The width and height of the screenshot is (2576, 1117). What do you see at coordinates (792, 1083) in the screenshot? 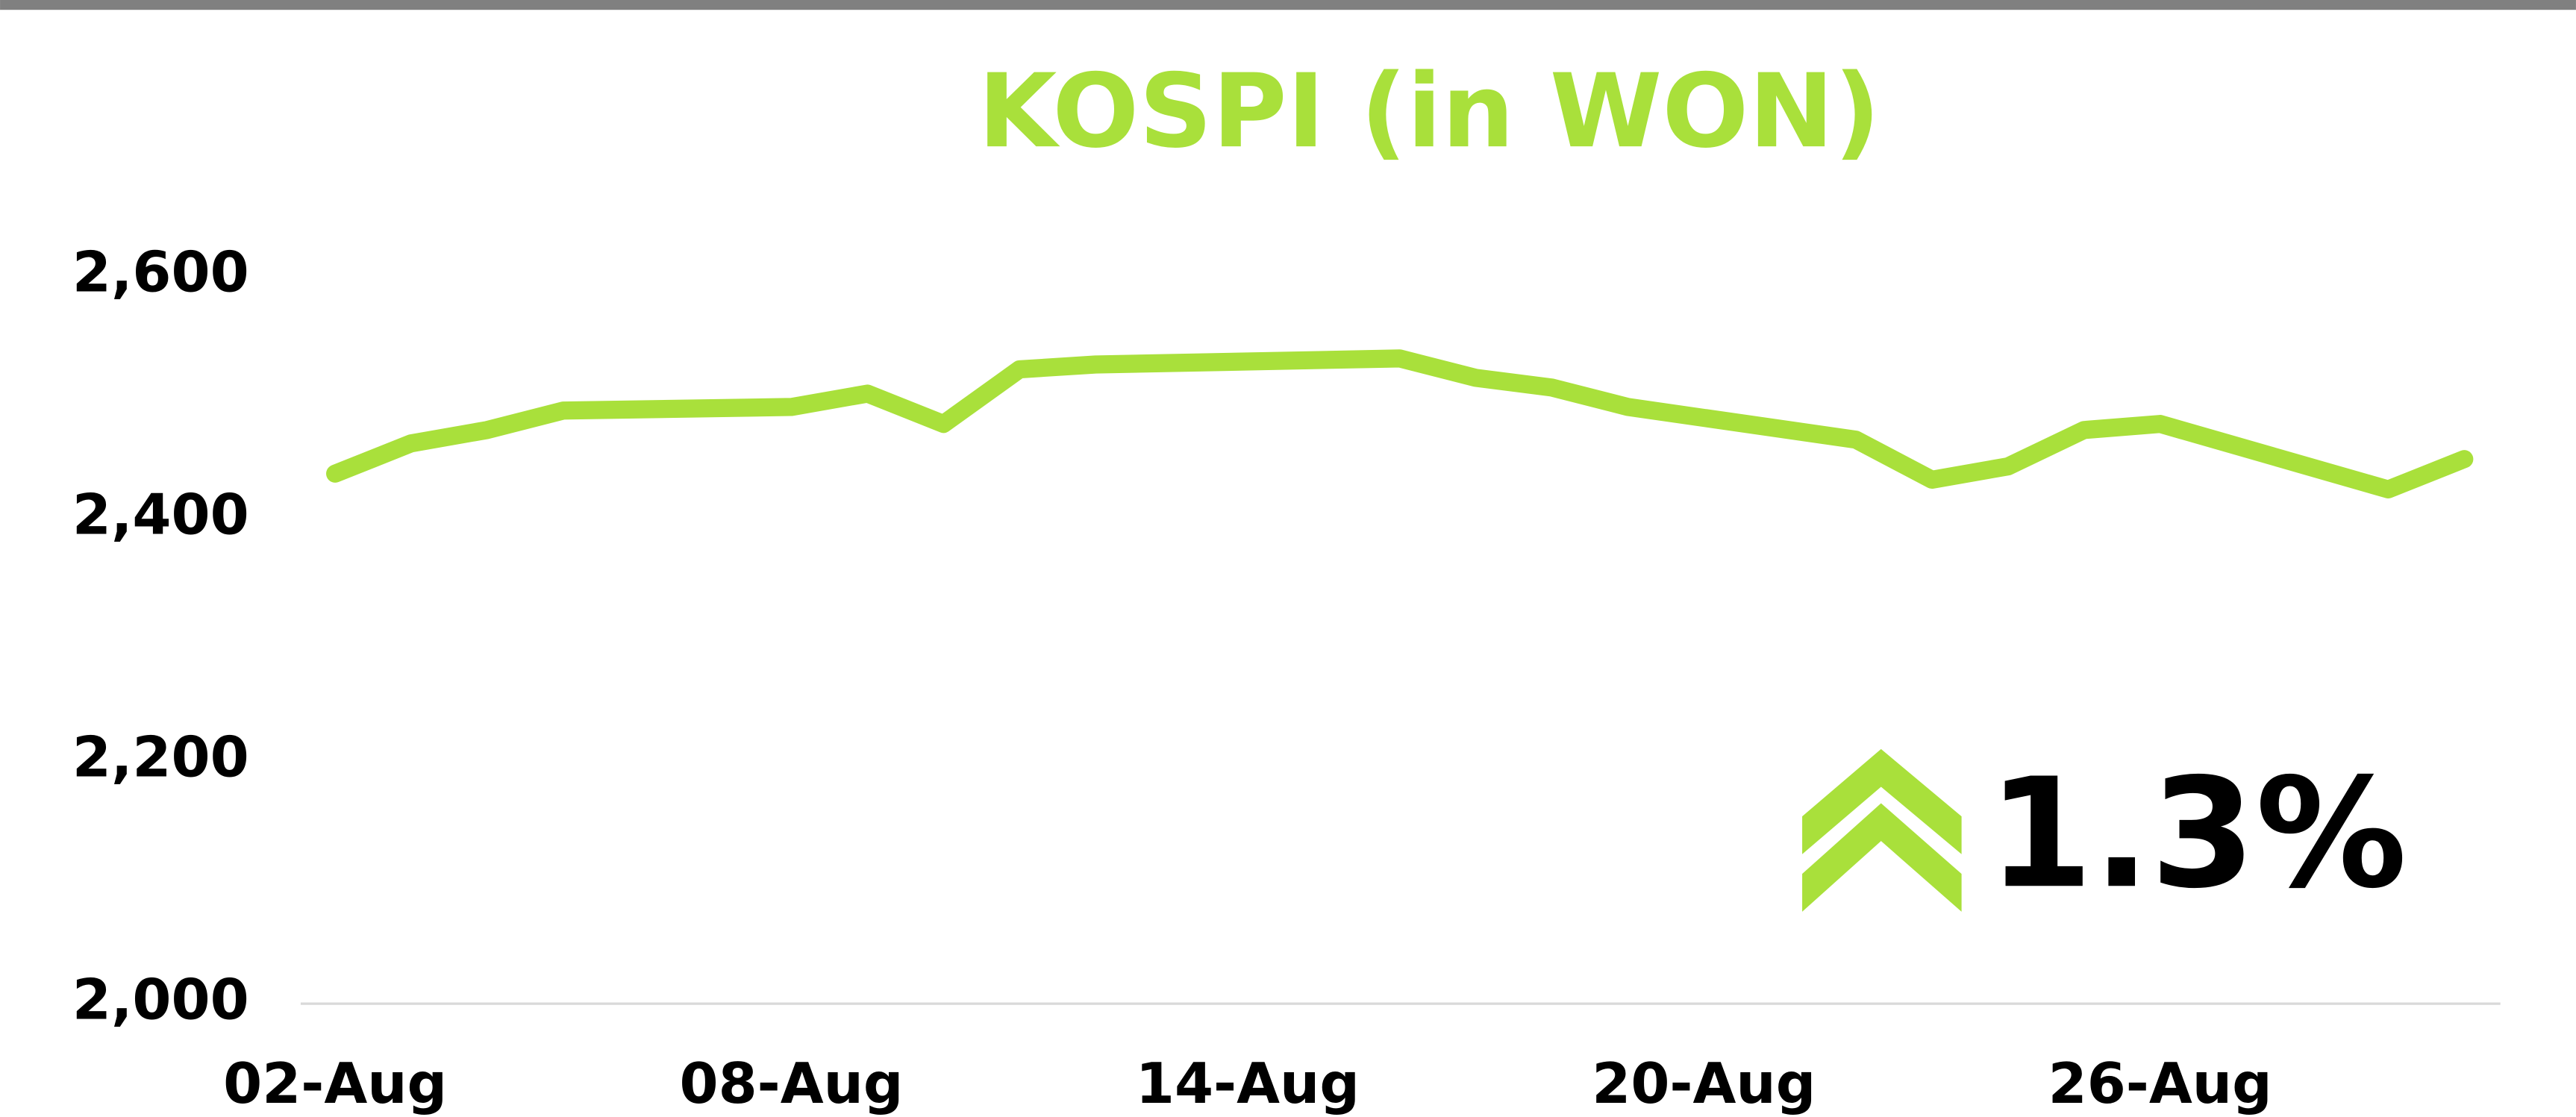
I see `x-tick-label: 08-Aug` at bounding box center [792, 1083].